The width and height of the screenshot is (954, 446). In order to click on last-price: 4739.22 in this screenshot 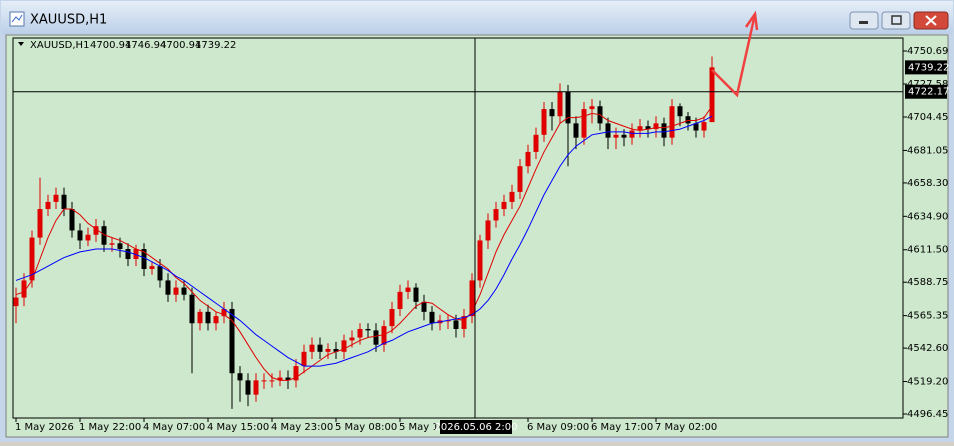, I will do `click(928, 67)`.